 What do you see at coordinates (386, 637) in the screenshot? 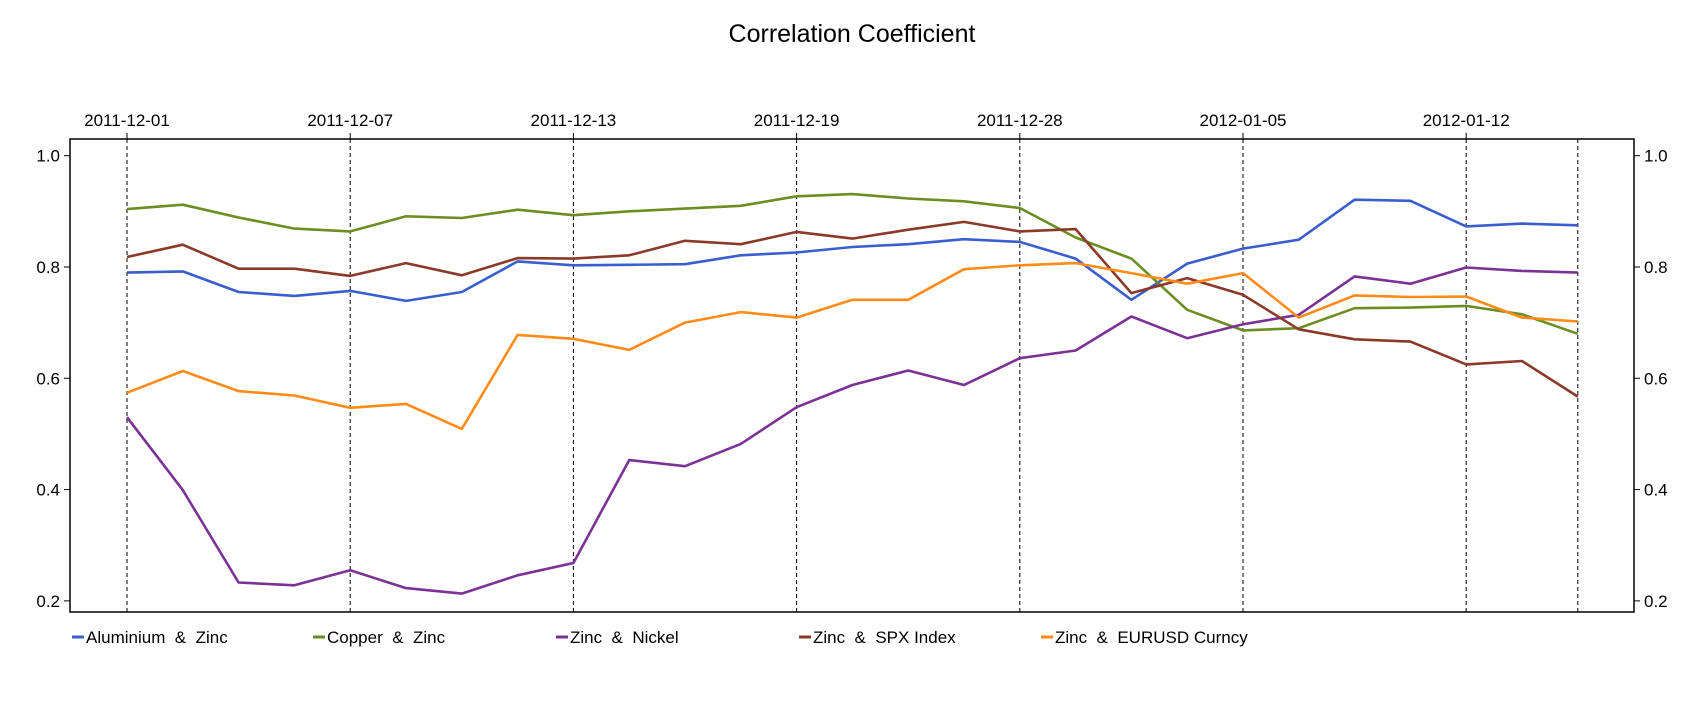
I see `legend-label: Copper & Zinc` at bounding box center [386, 637].